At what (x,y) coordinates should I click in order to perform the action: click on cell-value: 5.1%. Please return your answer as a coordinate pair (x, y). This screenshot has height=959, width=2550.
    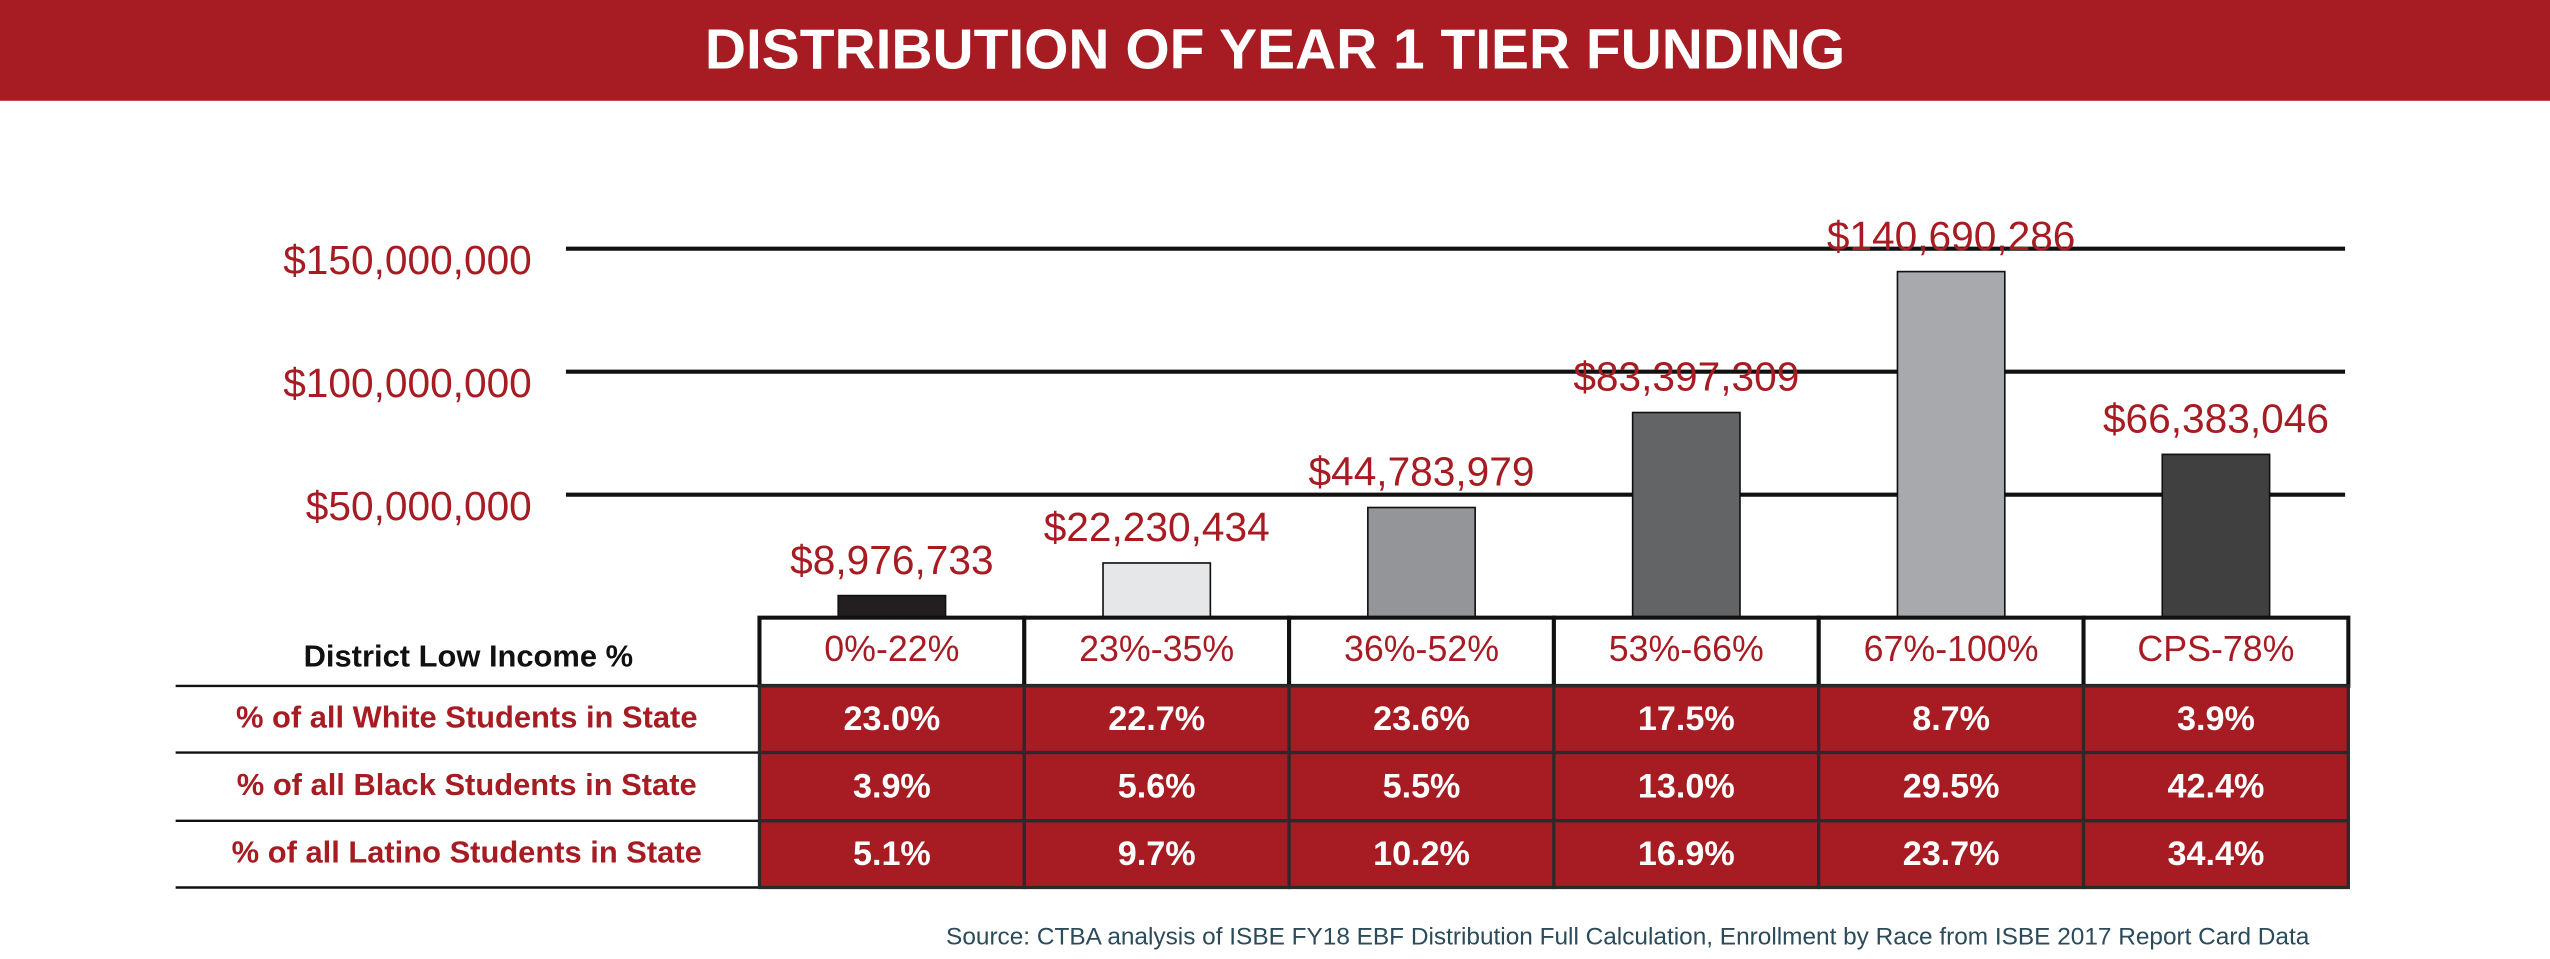
    Looking at the image, I should click on (892, 854).